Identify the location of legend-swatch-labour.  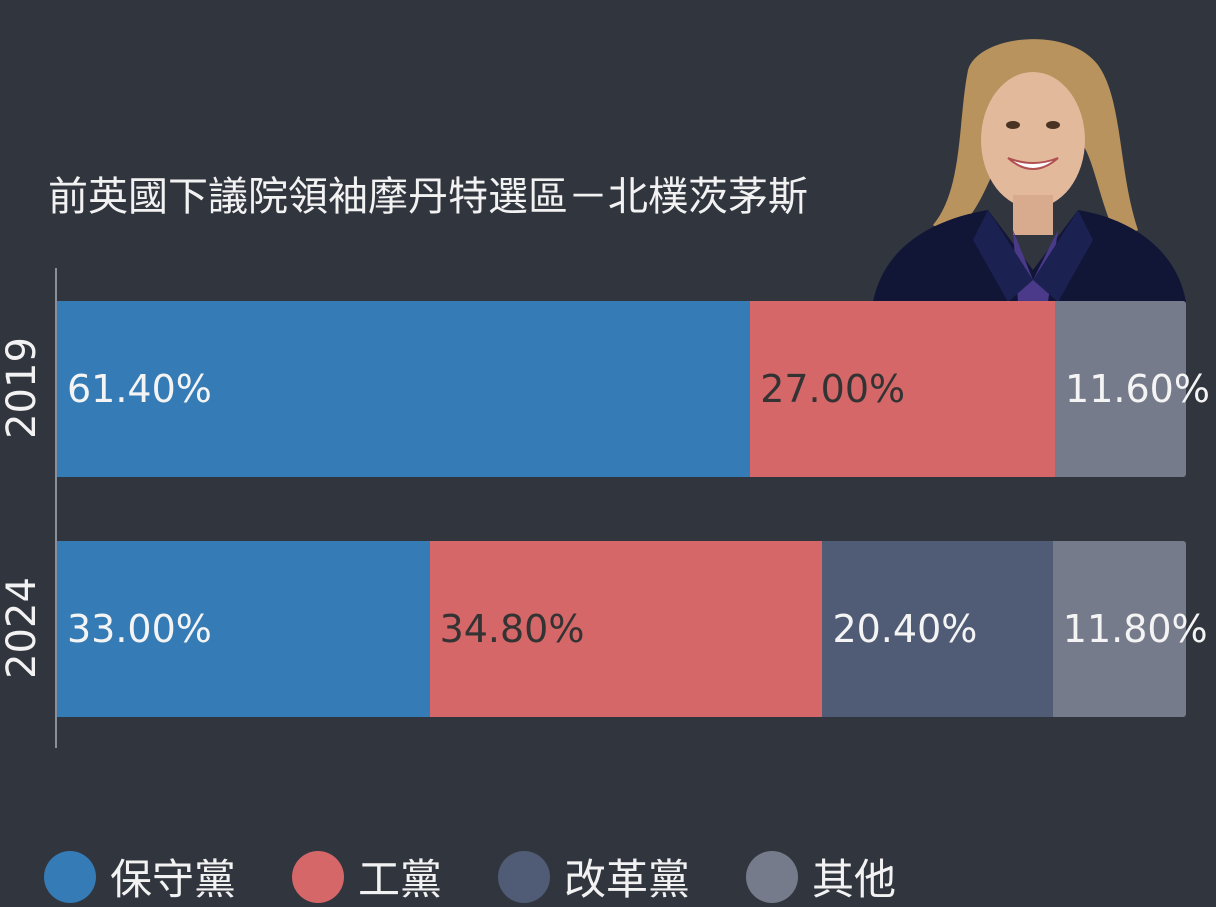
(318, 876).